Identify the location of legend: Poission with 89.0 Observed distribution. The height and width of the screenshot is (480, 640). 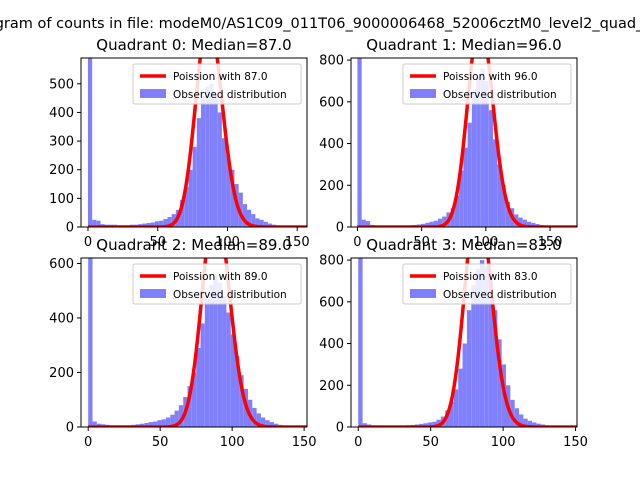
(217, 284).